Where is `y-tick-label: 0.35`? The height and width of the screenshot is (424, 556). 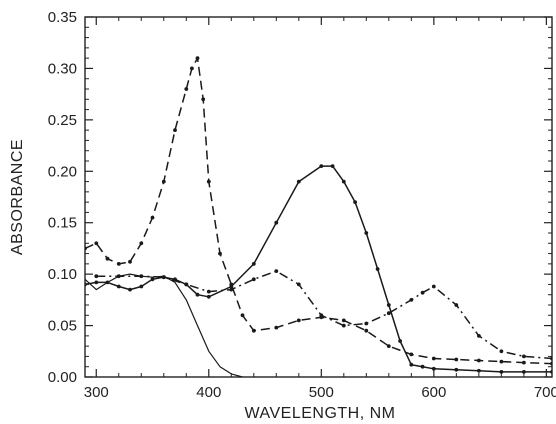
y-tick-label: 0.35 is located at coordinates (62, 17).